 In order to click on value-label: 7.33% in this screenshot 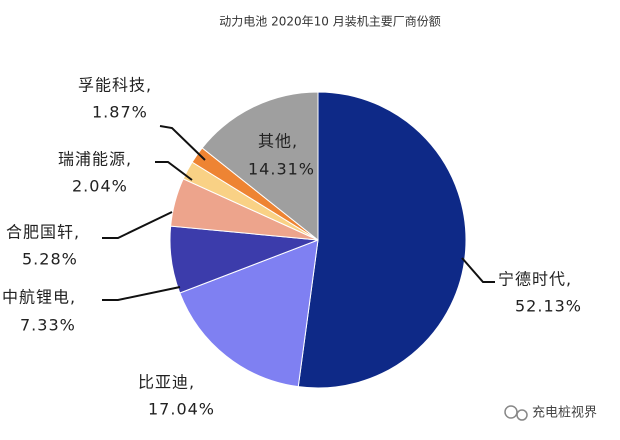, I will do `click(48, 325)`.